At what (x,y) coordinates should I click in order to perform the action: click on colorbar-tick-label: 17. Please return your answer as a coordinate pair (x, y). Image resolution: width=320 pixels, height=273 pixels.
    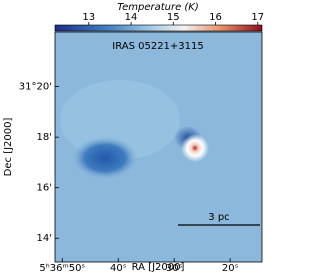
    Looking at the image, I should click on (257, 17).